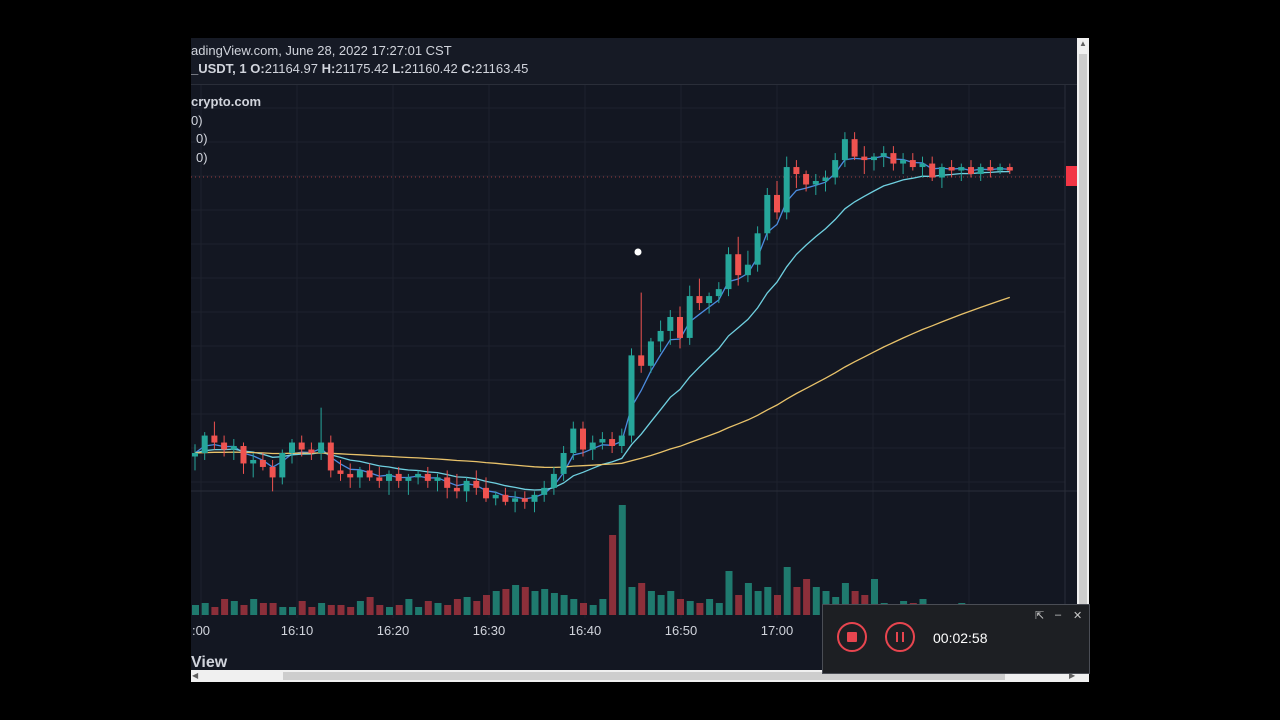 The image size is (1280, 720). What do you see at coordinates (1058, 615) in the screenshot?
I see `minimize-icon: –` at bounding box center [1058, 615].